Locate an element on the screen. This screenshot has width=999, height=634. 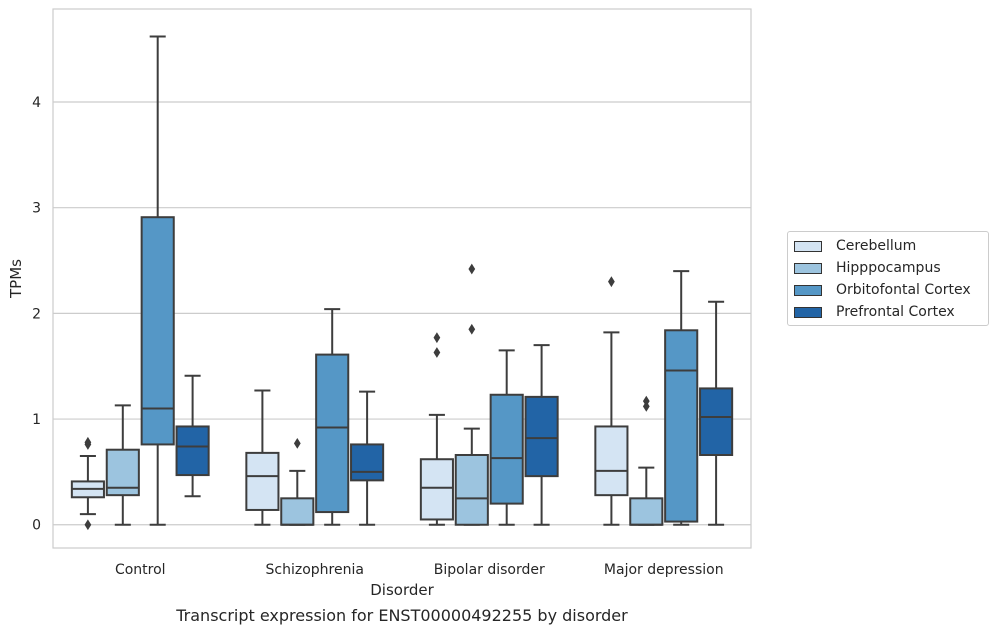
y-tick-label: 0 is located at coordinates (36, 526).